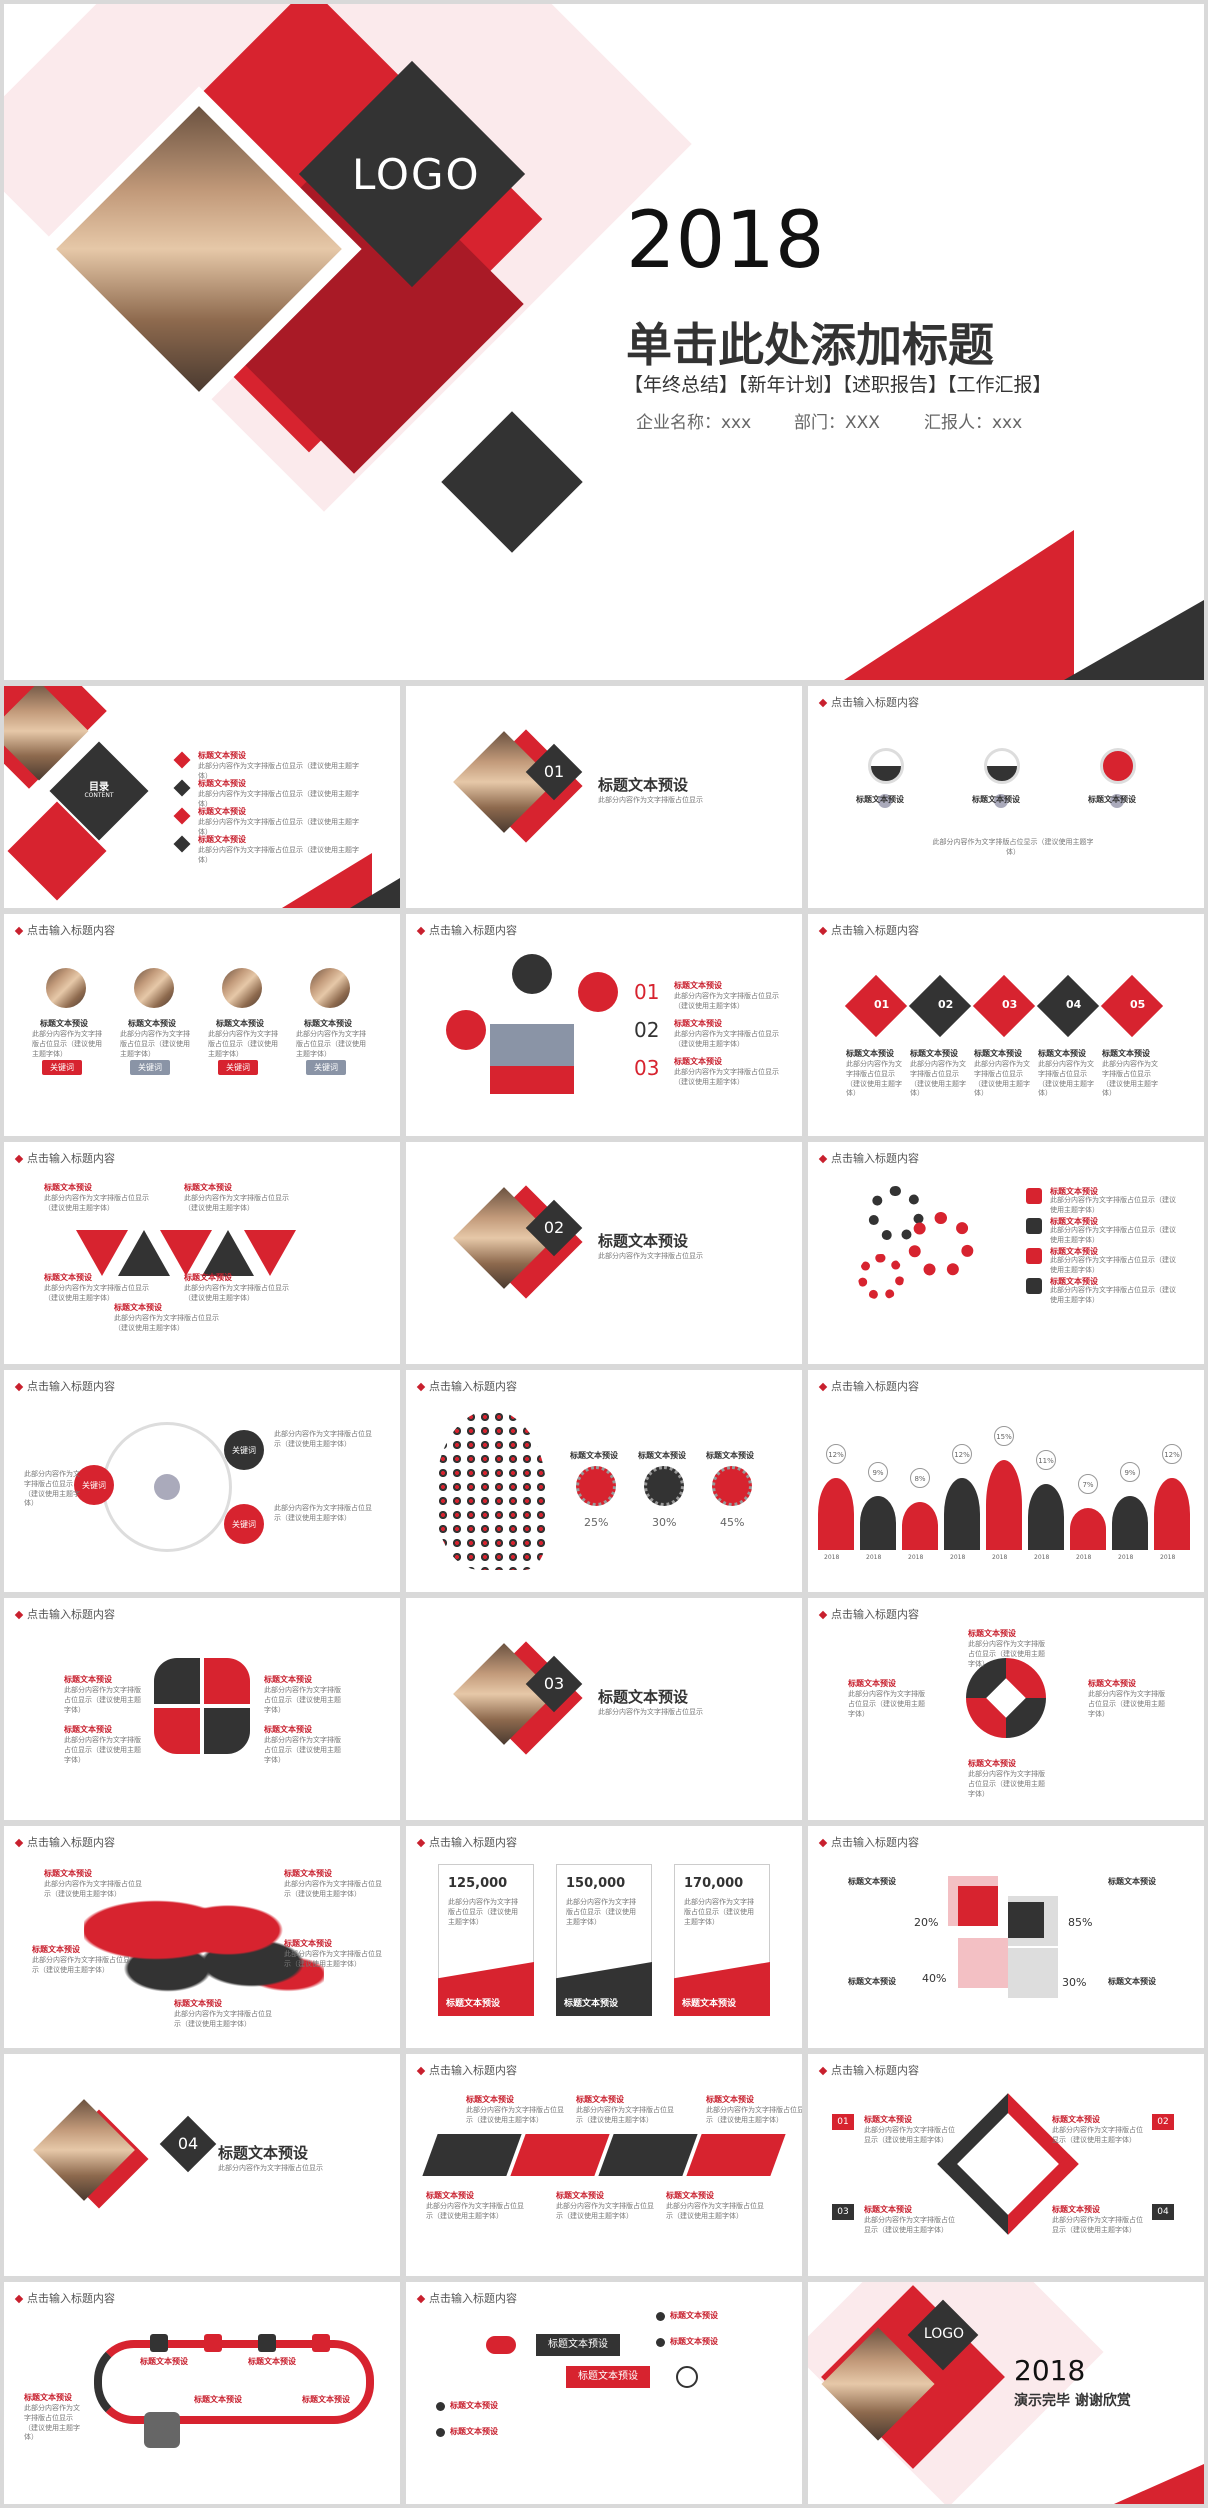 This screenshot has height=2508, width=1208. Describe the element at coordinates (1066, 1079) in the screenshot. I see `step-body: 此部分内容作为文字排版占位显示（建议使用主题字体）` at that location.